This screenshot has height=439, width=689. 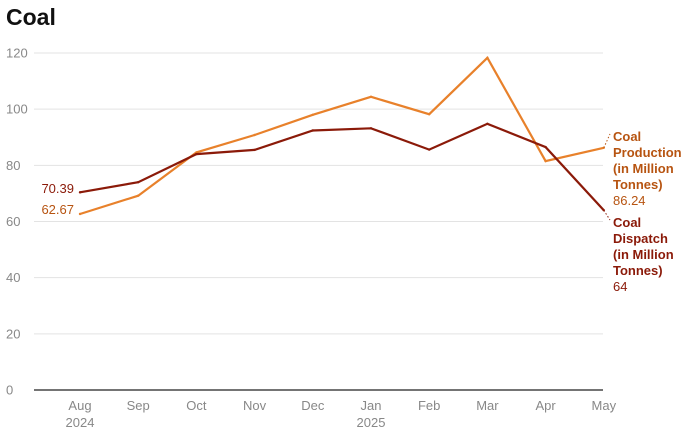 I want to click on end-value-label: 86.24, so click(x=629, y=200).